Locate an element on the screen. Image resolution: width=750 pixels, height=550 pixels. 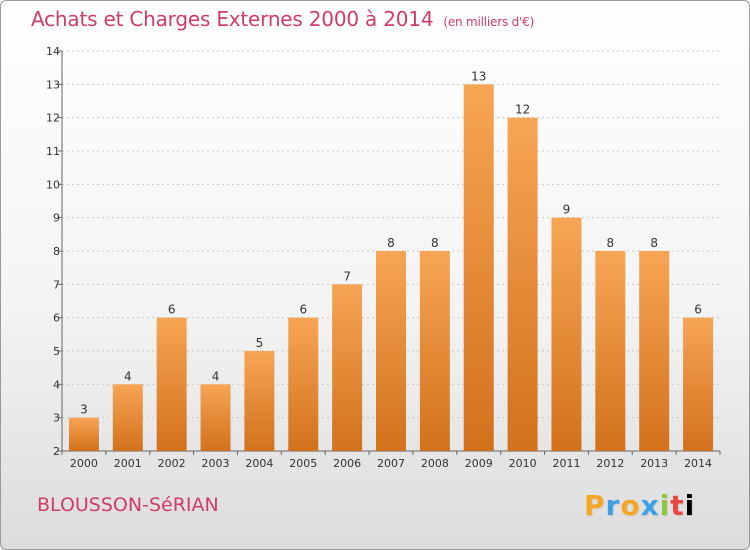
y-tick-label: 8 is located at coordinates (56, 251).